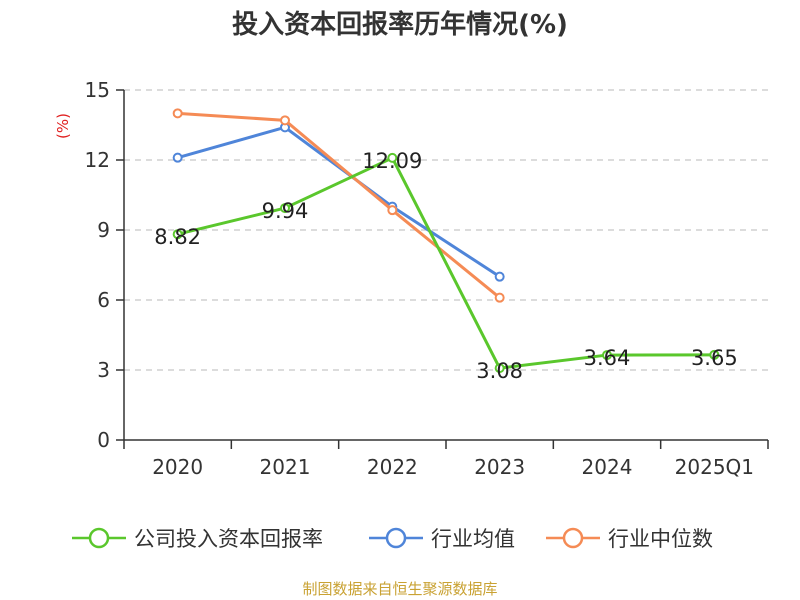 This screenshot has height=600, width=800. Describe the element at coordinates (473, 539) in the screenshot. I see `legend-label: 行业均值` at that location.